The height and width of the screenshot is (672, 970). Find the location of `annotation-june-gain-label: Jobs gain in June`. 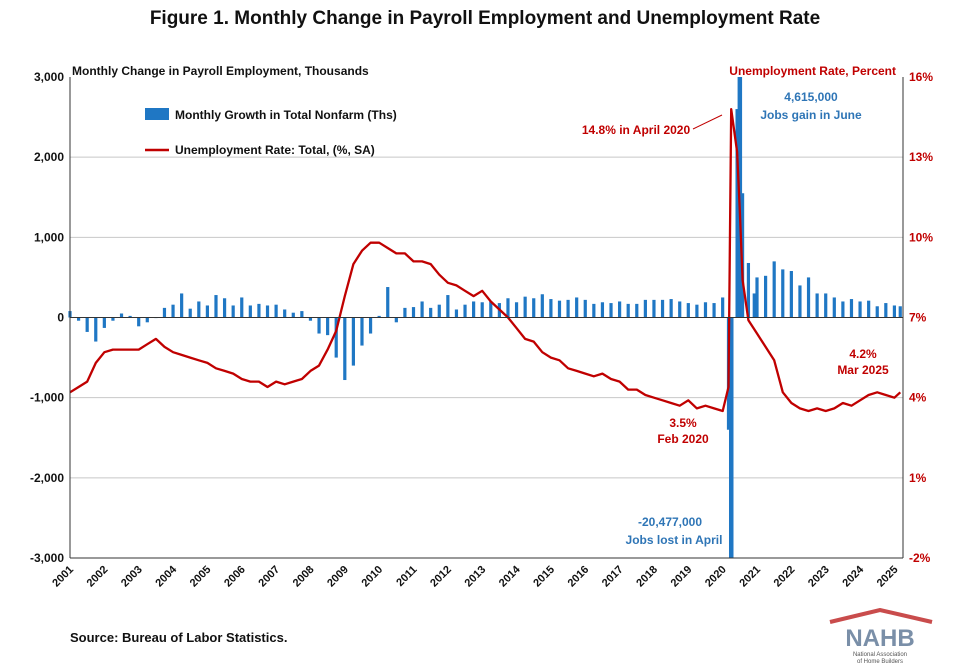

annotation-june-gain-label: Jobs gain in June is located at coordinates (811, 115).